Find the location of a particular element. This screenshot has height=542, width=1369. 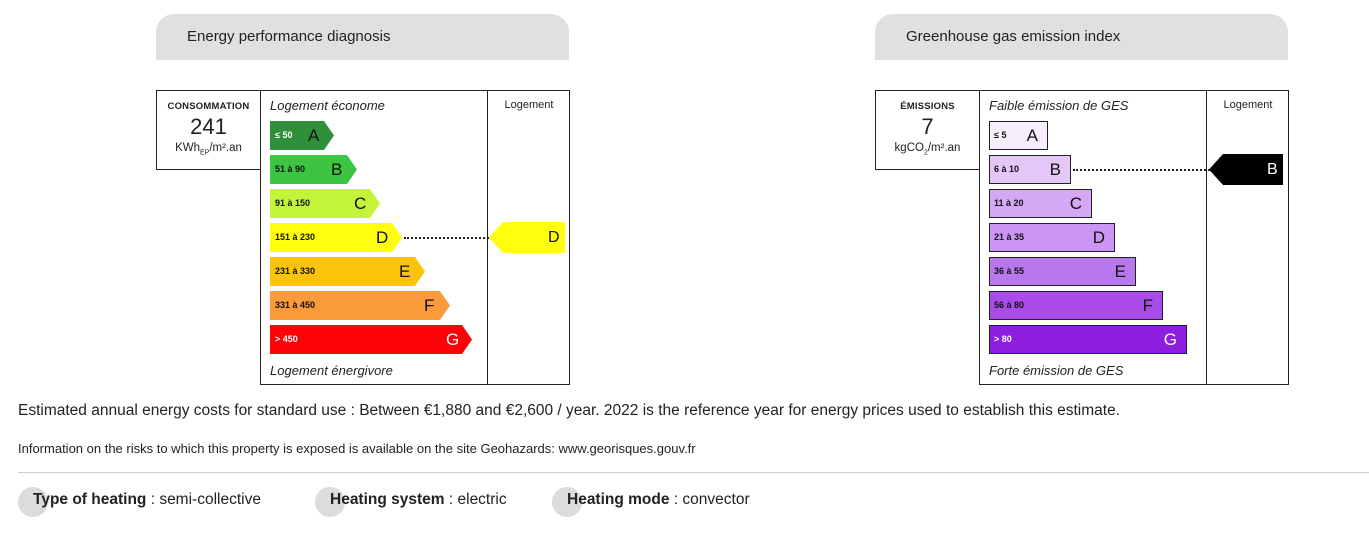

energy-consumption-box: CONSOMMATION 241 KWhEP/m².an is located at coordinates (208, 130).